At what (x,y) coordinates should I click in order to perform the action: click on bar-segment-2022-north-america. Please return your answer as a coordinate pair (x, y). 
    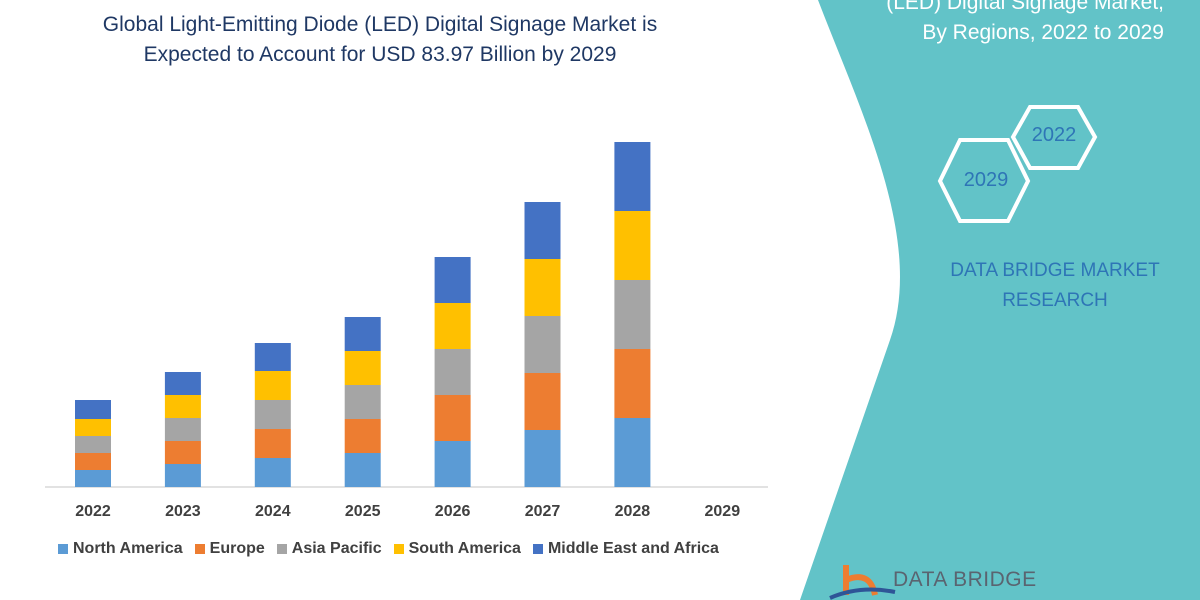
    Looking at the image, I should click on (93, 478).